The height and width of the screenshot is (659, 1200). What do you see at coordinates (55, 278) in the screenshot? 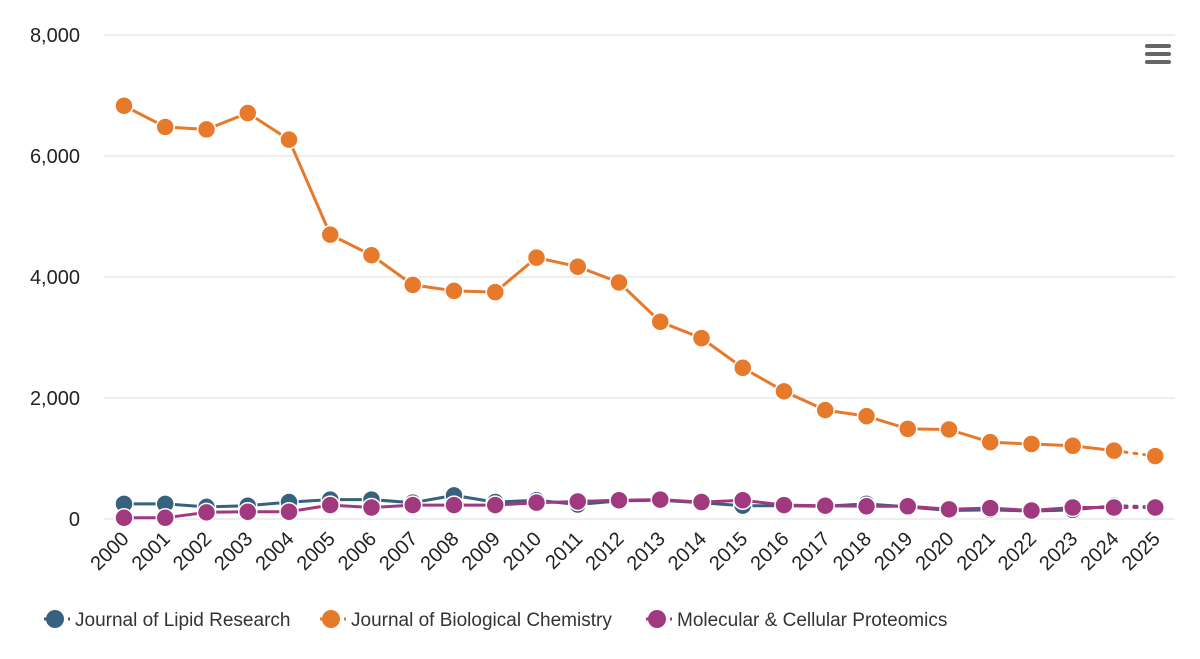
I see `y-tick-label: 4,000` at bounding box center [55, 278].